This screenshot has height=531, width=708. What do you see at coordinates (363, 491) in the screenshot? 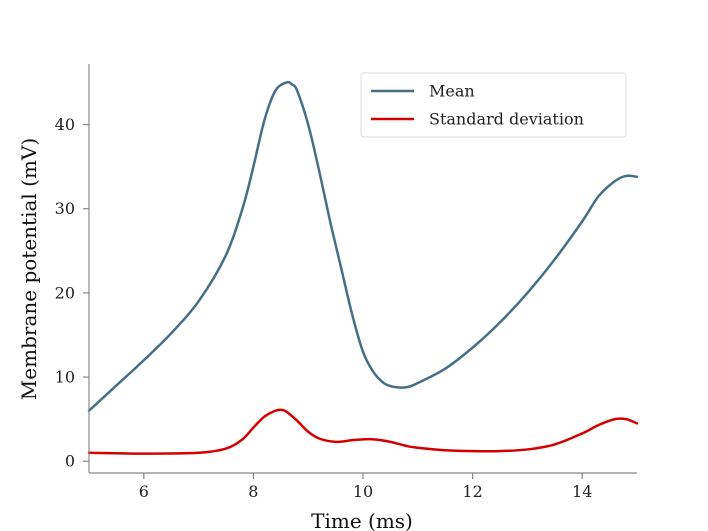
I see `x-tick-label: 10` at bounding box center [363, 491].